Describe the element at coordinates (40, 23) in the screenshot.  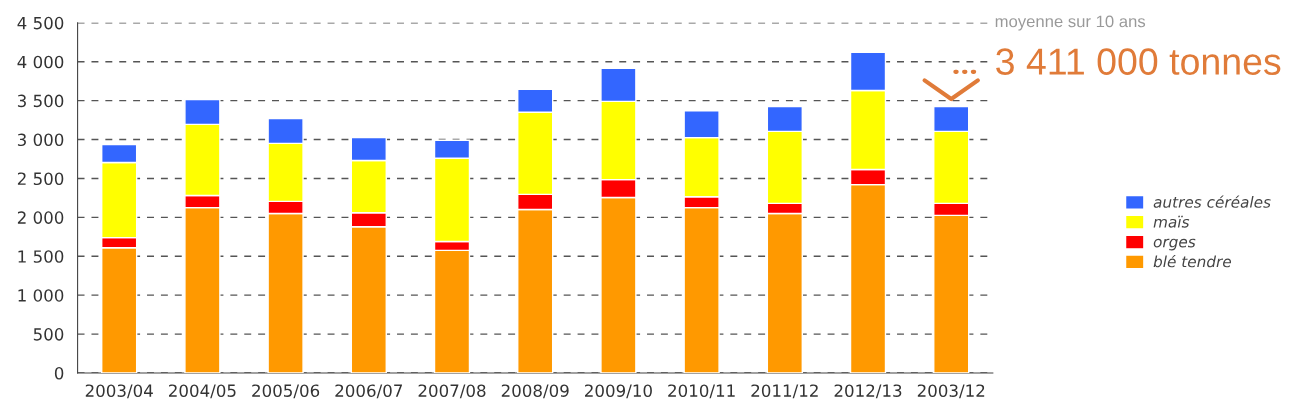
I see `y-tick-label: 4 500` at that location.